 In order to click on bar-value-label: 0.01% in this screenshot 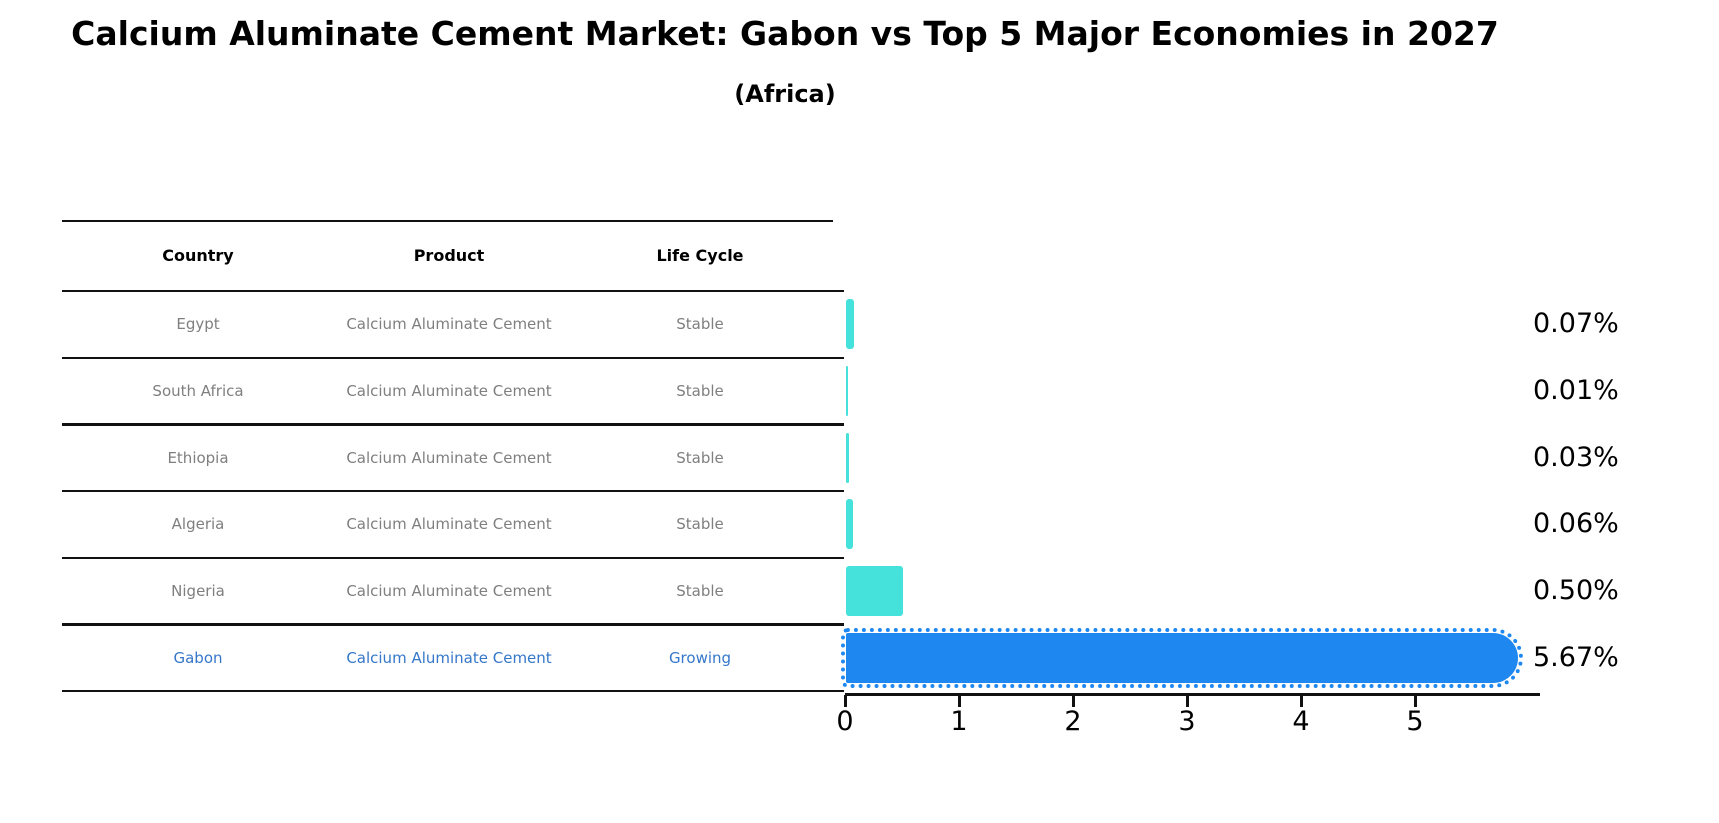, I will do `click(1576, 391)`.